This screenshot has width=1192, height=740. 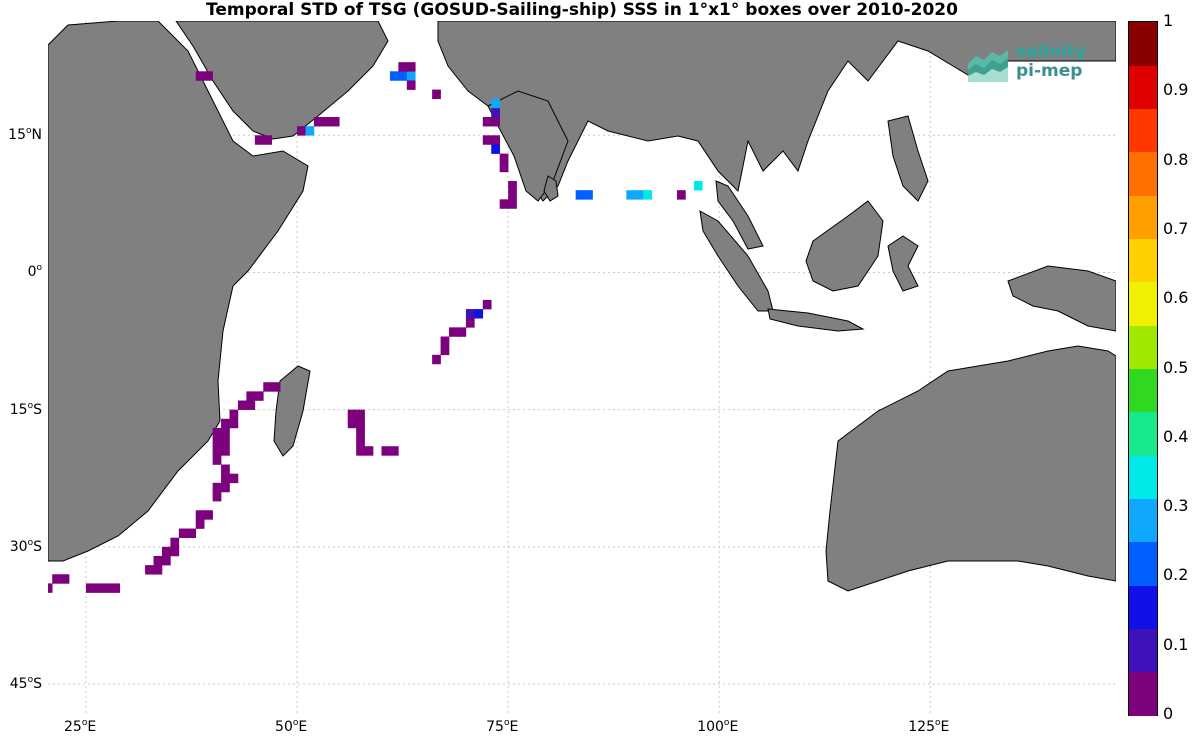 What do you see at coordinates (970, 468) in the screenshot?
I see `land-australia` at bounding box center [970, 468].